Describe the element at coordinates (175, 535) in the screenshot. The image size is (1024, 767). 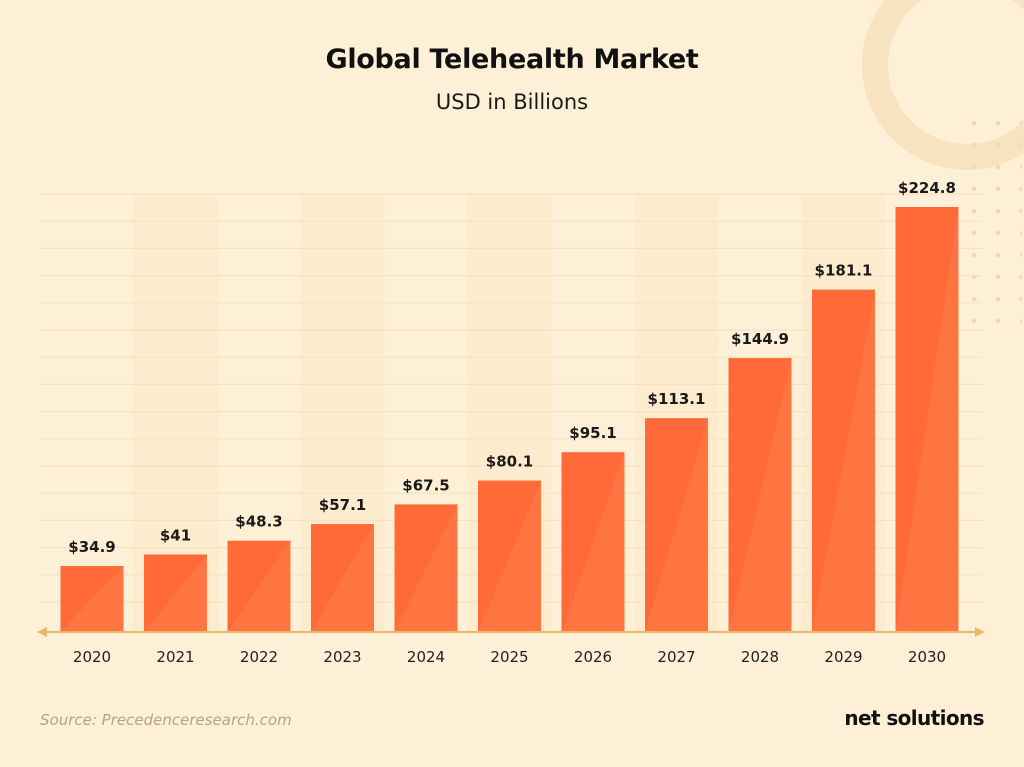
I see `value-label: $41` at that location.